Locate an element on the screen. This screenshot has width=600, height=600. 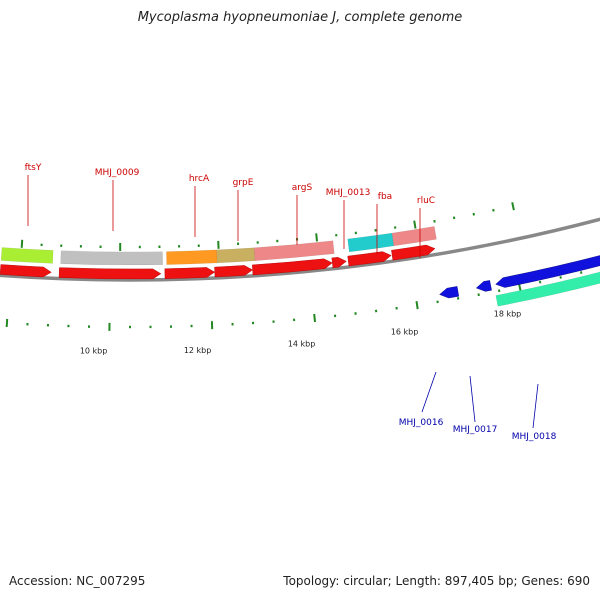
gene-label-hrcA: hrcA is located at coordinates (199, 179).